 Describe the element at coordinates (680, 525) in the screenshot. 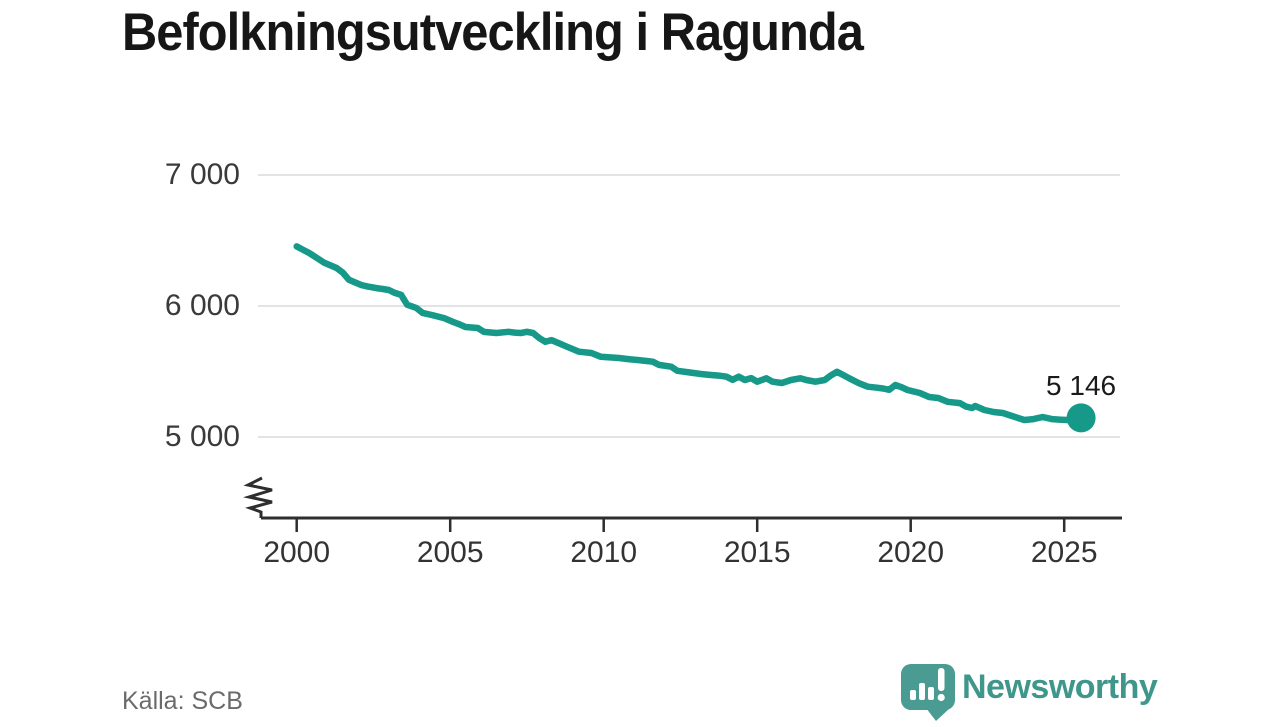

I see `x-axis-ticks` at that location.